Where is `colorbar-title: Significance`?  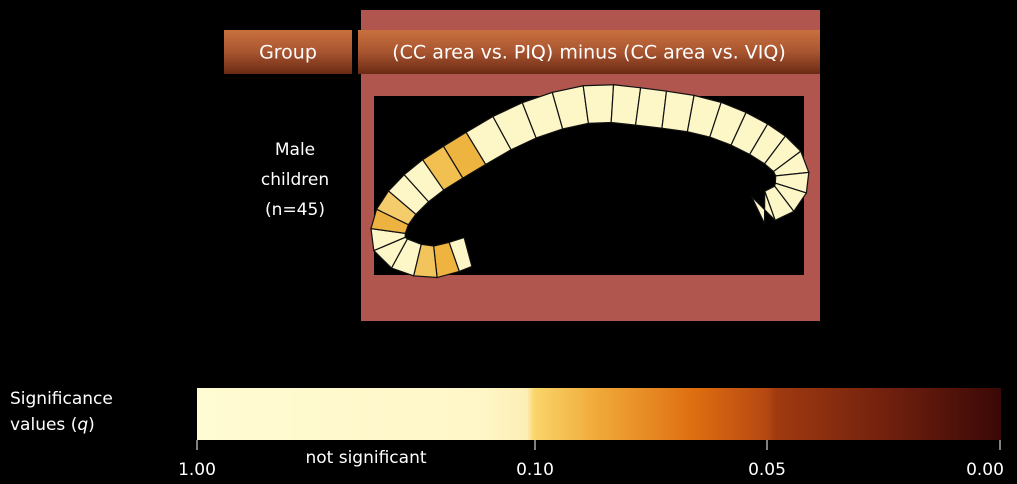 colorbar-title: Significance is located at coordinates (61, 399).